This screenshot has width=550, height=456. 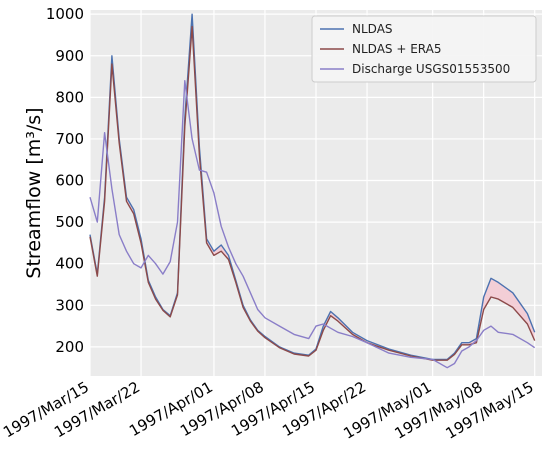 I want to click on legend-entry: NLDAS, so click(x=372, y=29).